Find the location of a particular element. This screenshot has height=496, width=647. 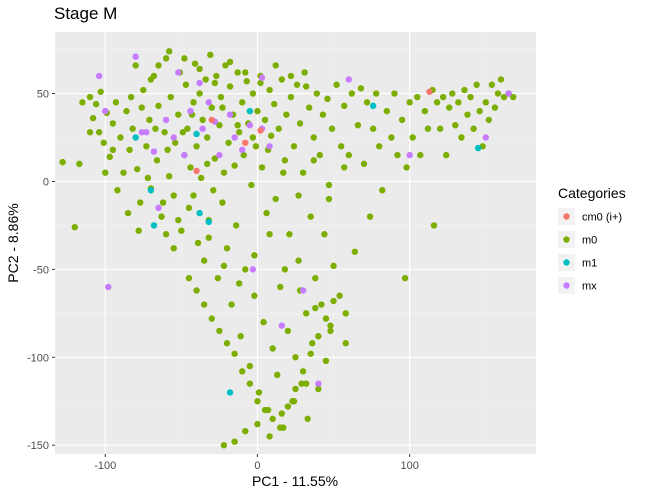

x-tick-label: 0 is located at coordinates (257, 466).